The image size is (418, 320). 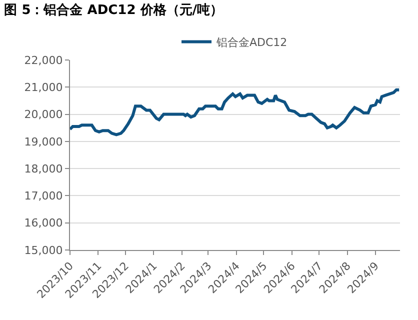 What do you see at coordinates (235, 112) in the screenshot?
I see `line-series` at bounding box center [235, 112].